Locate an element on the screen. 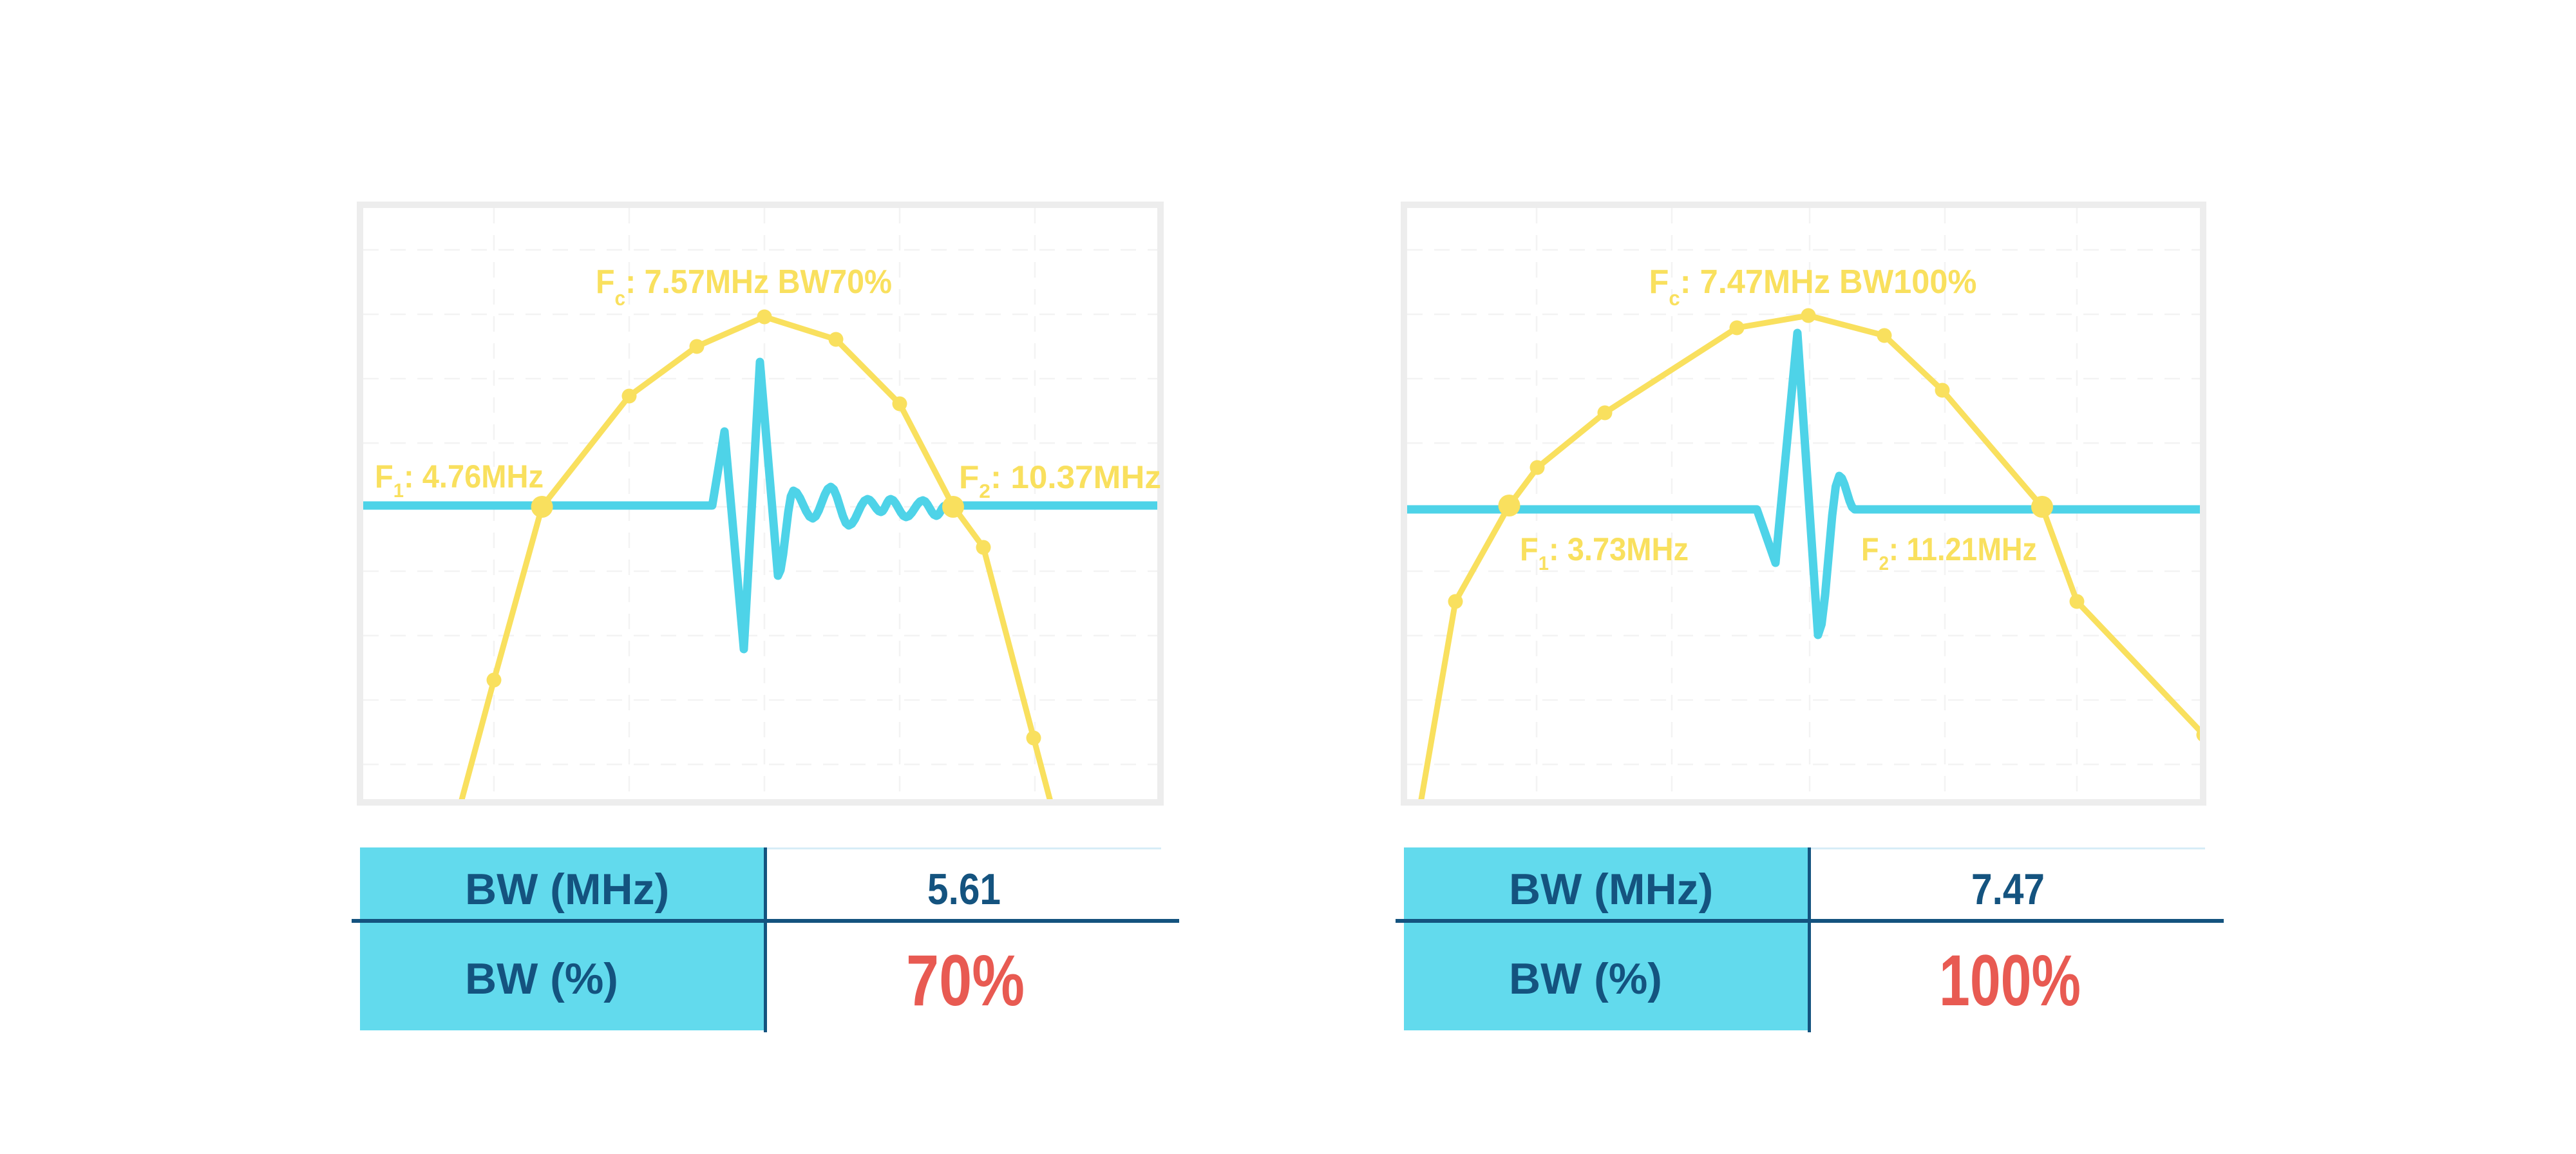 The image size is (2576, 1154). svg-text: 5.61 is located at coordinates (964, 889).